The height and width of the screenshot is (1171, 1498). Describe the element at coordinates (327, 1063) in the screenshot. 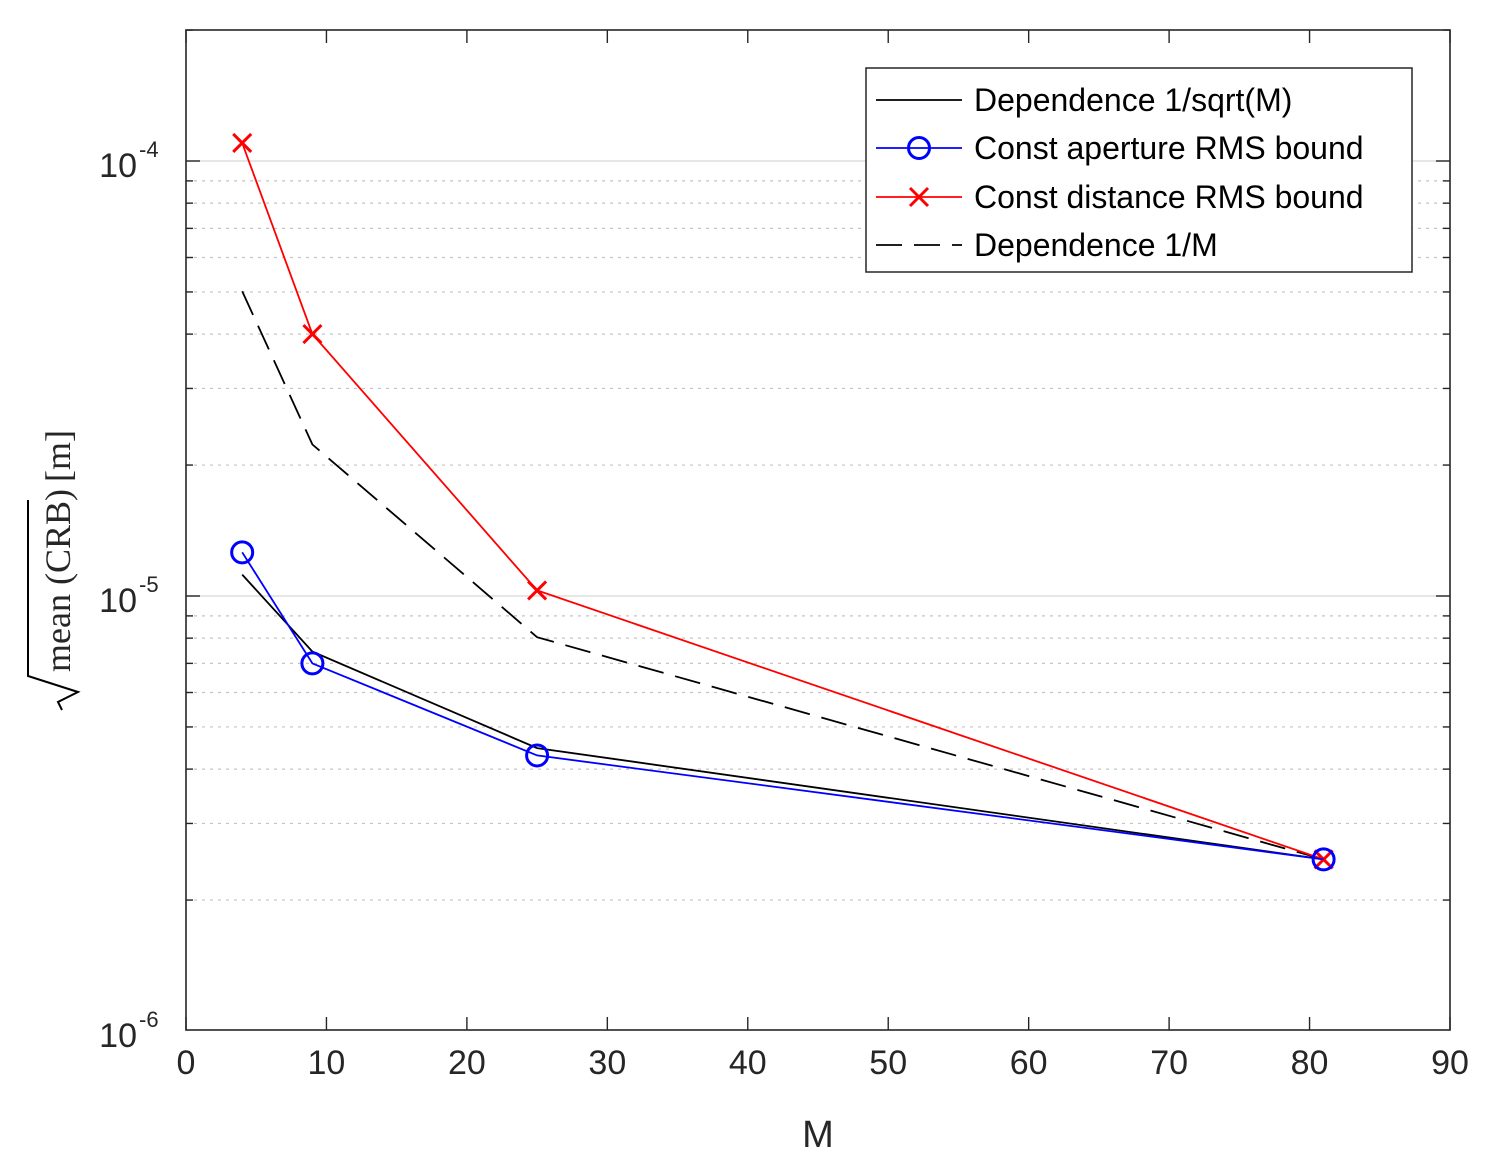

I see `x-tick-label: 10` at that location.